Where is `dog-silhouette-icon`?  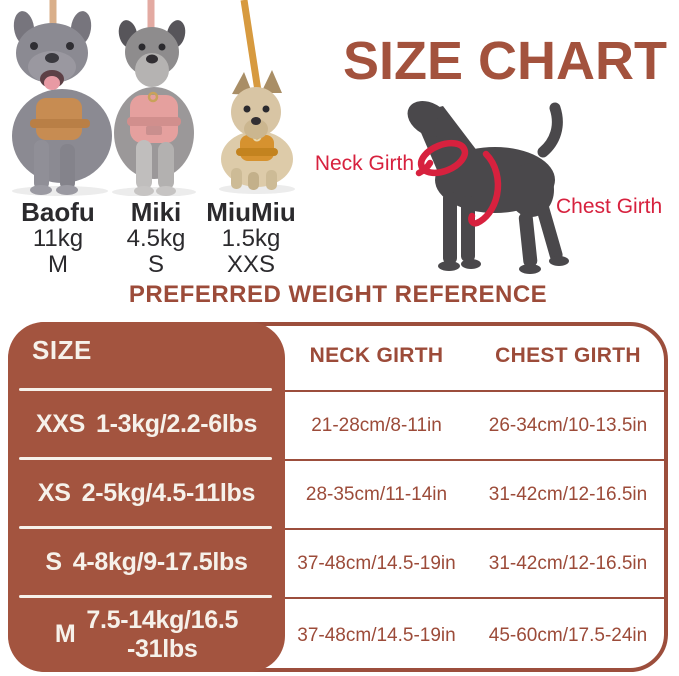 dog-silhouette-icon is located at coordinates (488, 187).